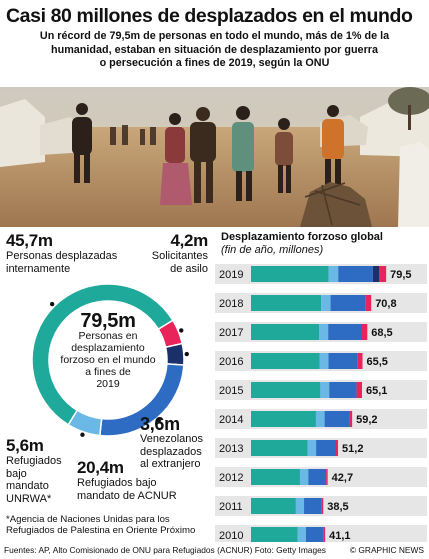 This screenshot has width=429, height=559. What do you see at coordinates (231, 507) in the screenshot?
I see `bar-category-label: 2011` at bounding box center [231, 507].